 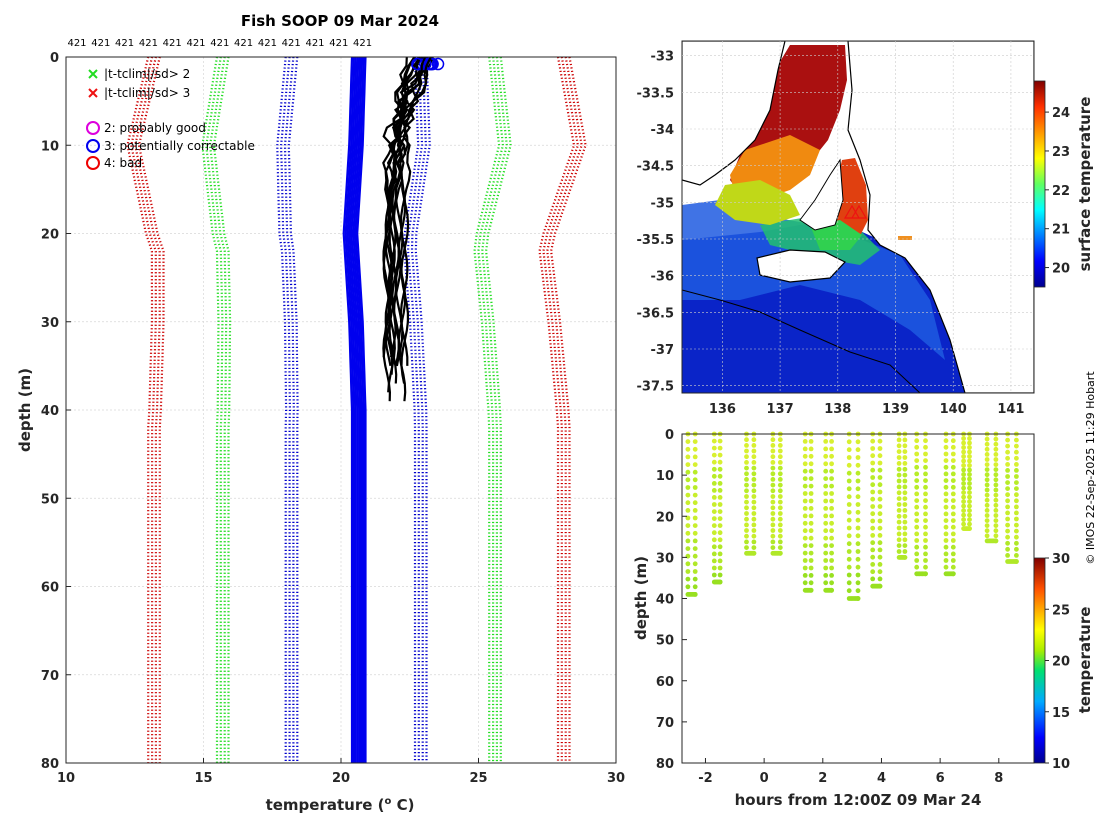 What do you see at coordinates (50, 676) in the screenshot?
I see `y-tick-label-7: 70` at bounding box center [50, 676].